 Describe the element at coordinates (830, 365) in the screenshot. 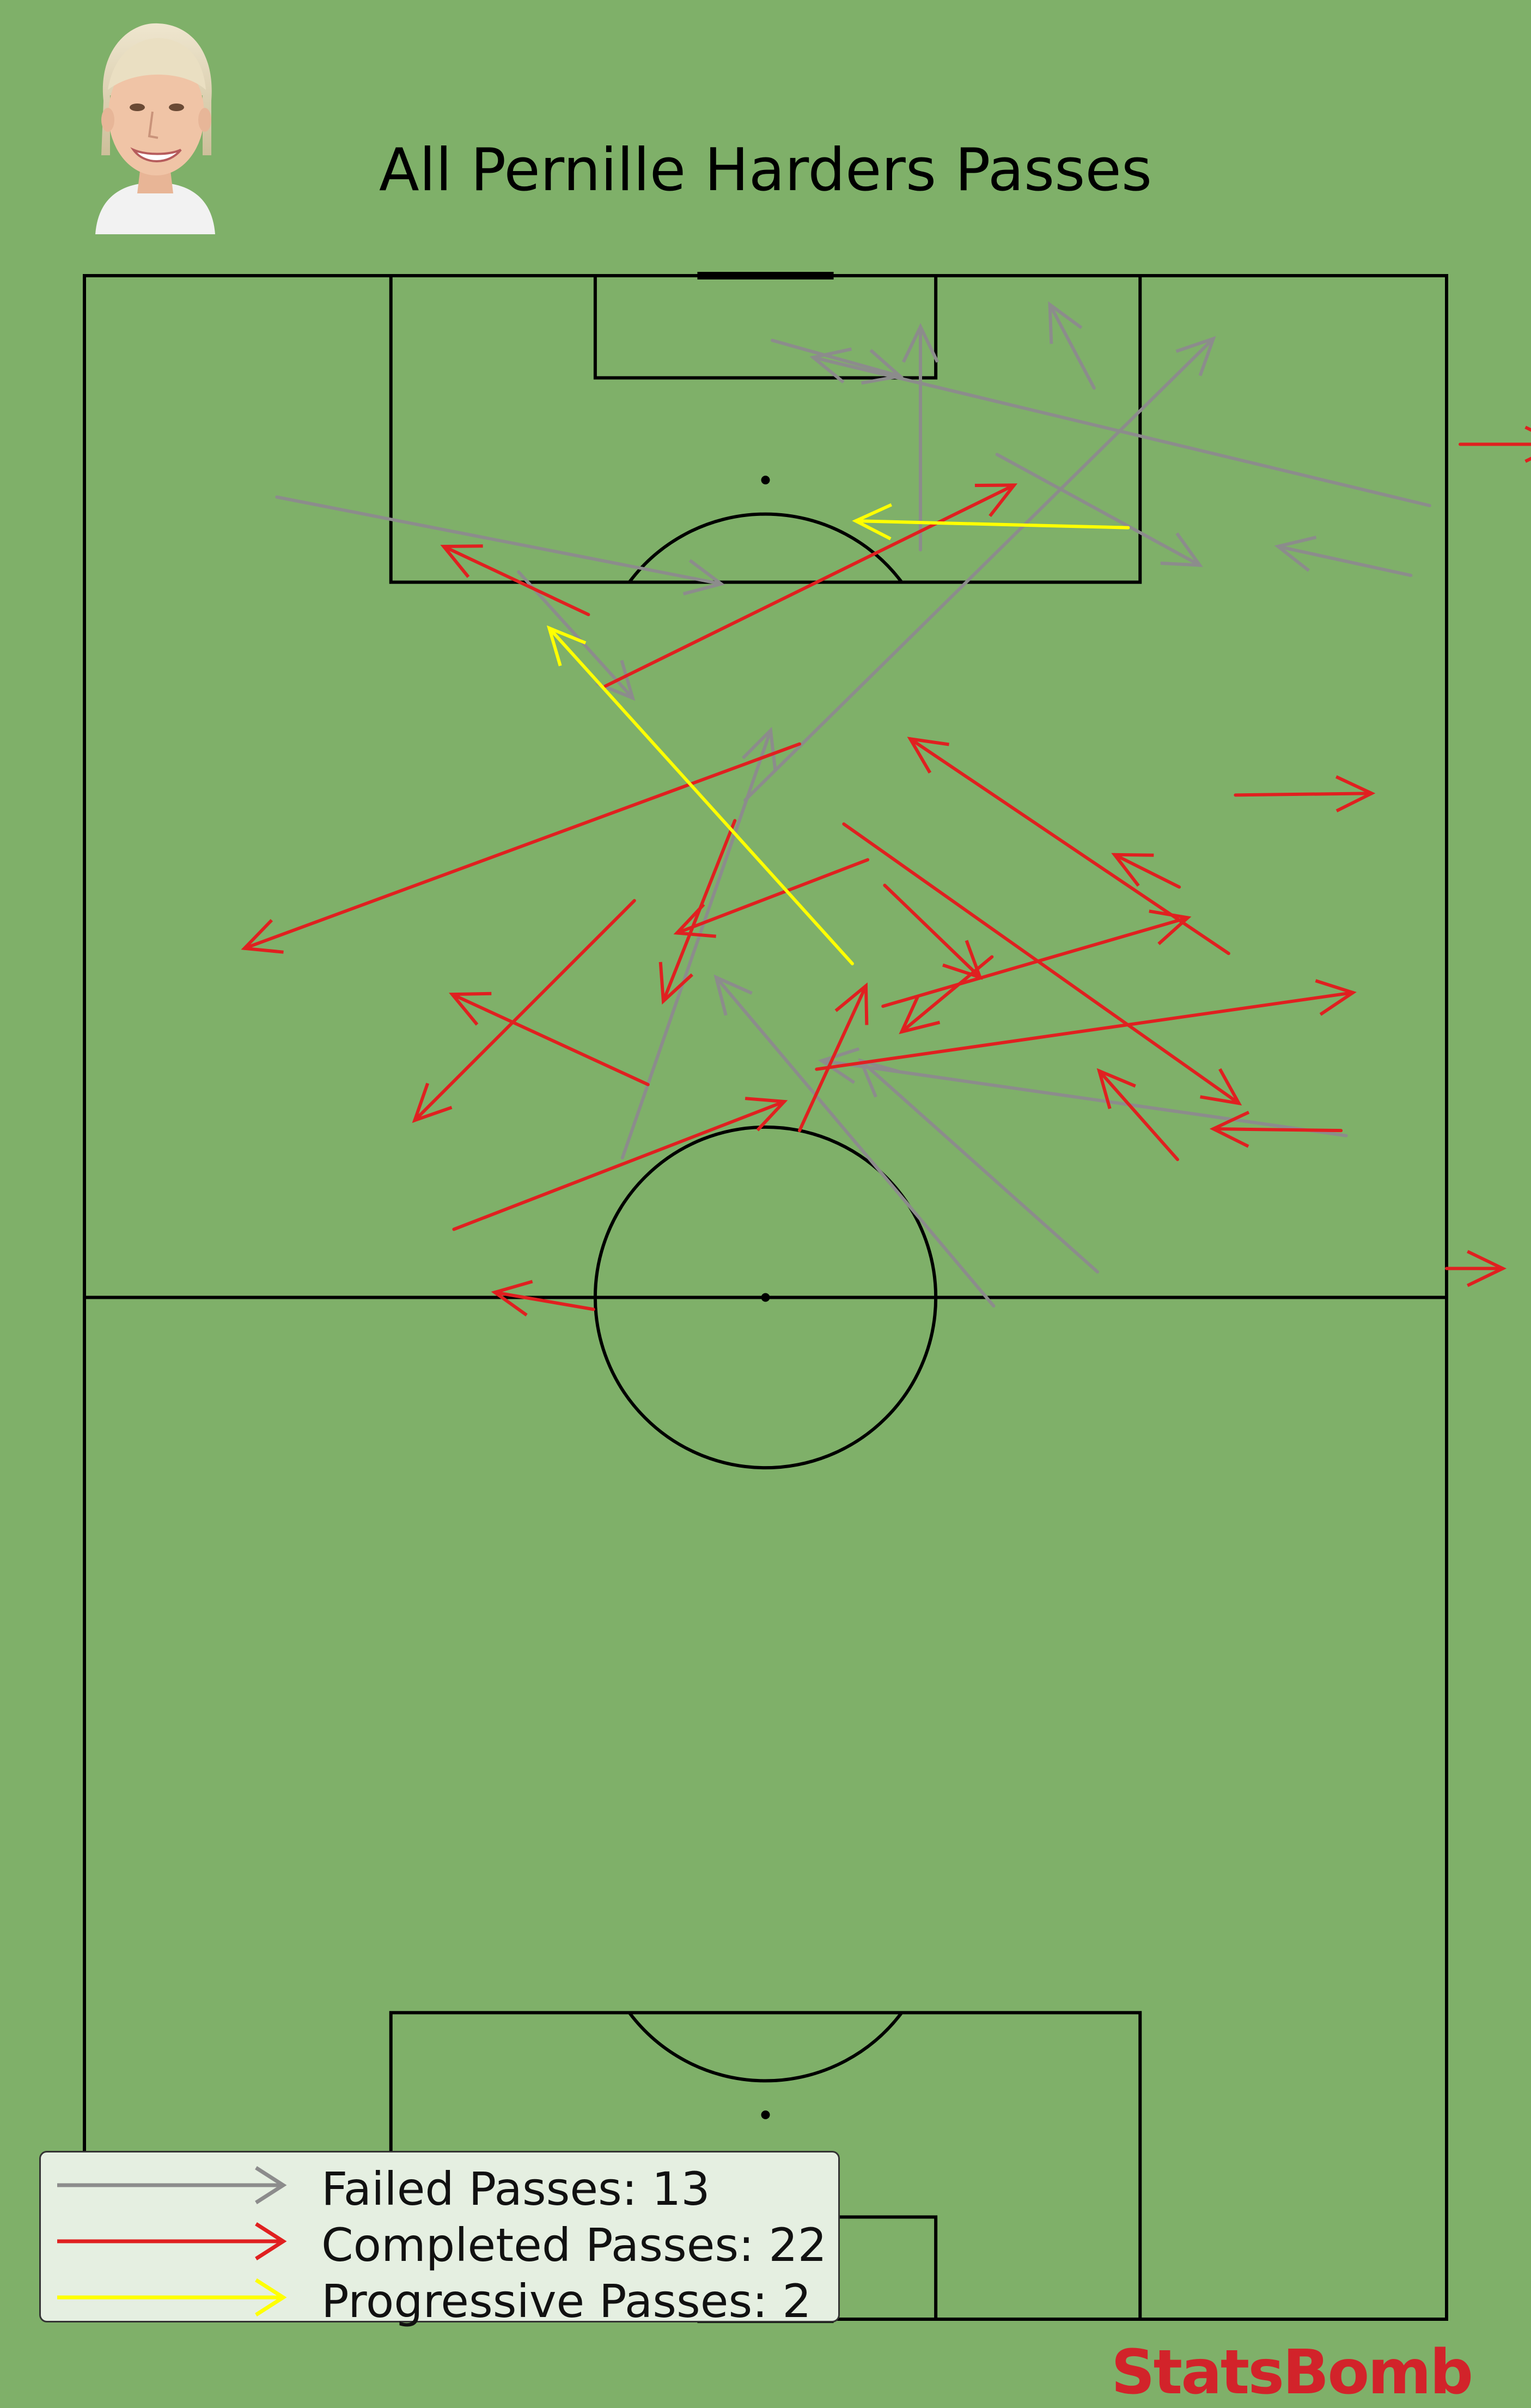

I see `failed-pass-6-head` at that location.